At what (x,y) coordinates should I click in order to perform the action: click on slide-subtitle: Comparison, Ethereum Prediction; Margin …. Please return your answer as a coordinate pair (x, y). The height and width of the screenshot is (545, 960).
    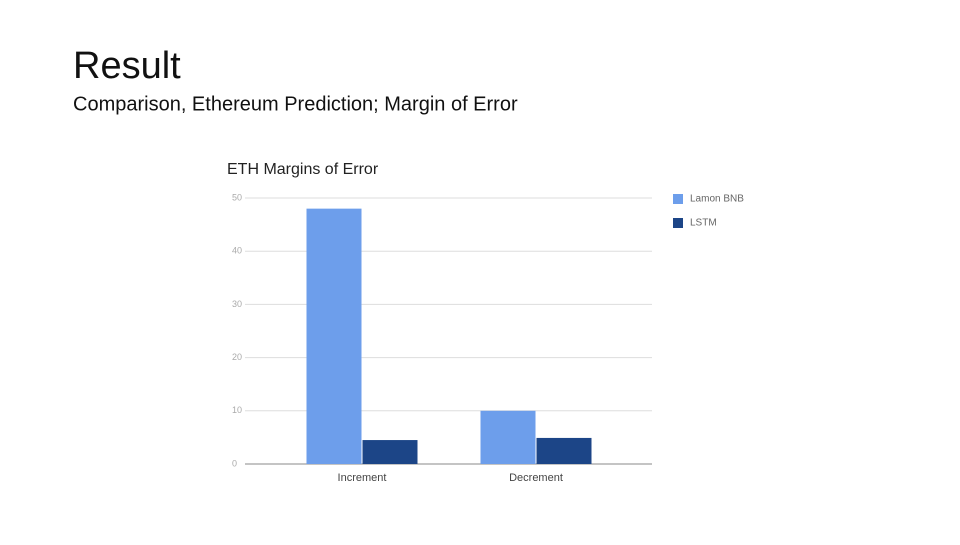
    Looking at the image, I should click on (295, 104).